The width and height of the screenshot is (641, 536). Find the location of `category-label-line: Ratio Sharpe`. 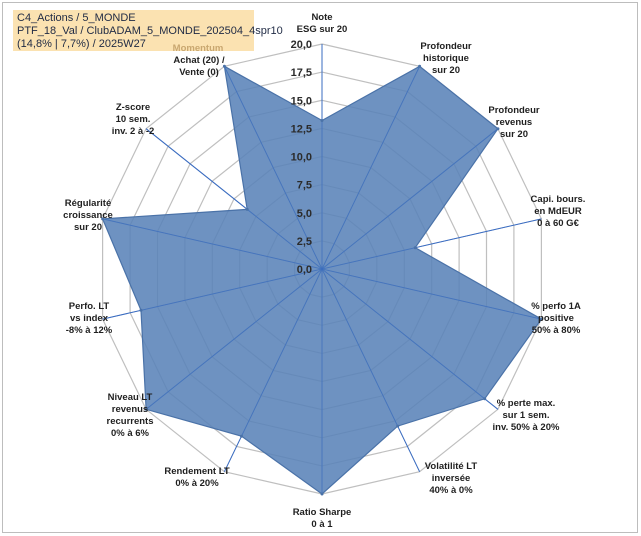

category-label-line: Ratio Sharpe is located at coordinates (322, 512).